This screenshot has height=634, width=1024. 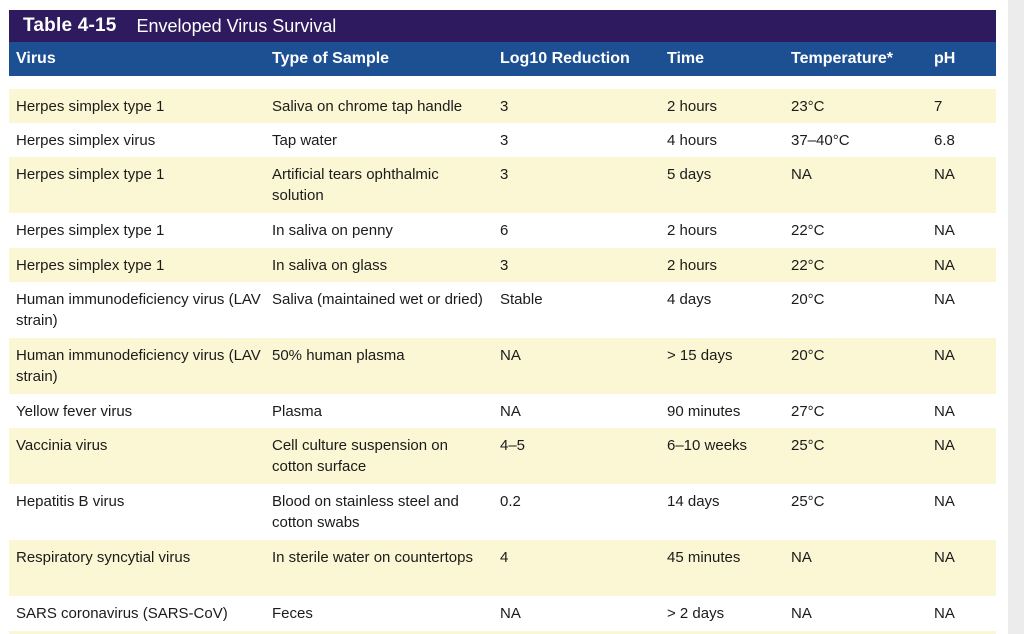 What do you see at coordinates (842, 58) in the screenshot?
I see `column-header-temperature: Temperature*` at bounding box center [842, 58].